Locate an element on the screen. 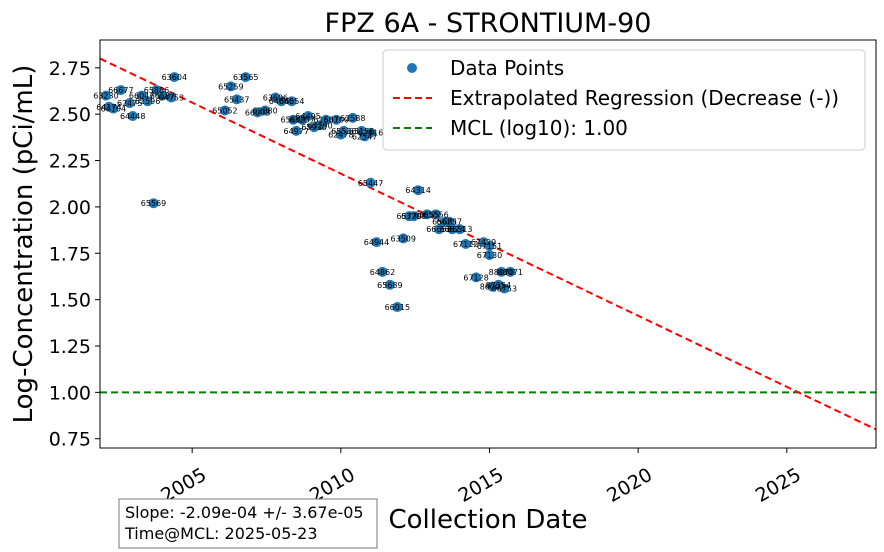  data-point-label: 64862 is located at coordinates (382, 272).